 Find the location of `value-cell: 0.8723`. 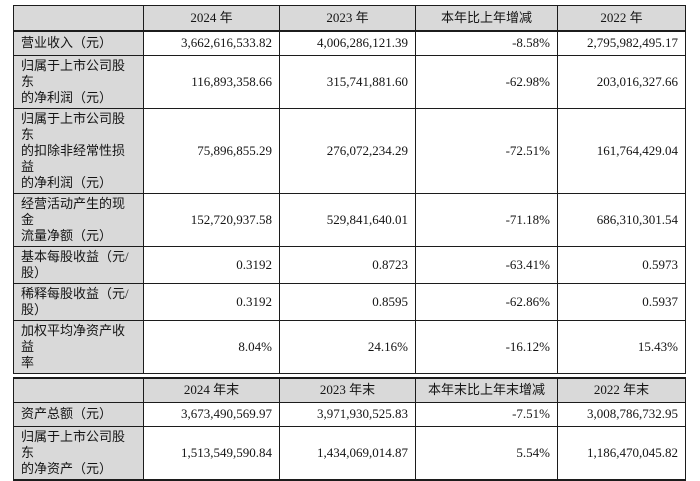

value-cell: 0.8723 is located at coordinates (347, 265).